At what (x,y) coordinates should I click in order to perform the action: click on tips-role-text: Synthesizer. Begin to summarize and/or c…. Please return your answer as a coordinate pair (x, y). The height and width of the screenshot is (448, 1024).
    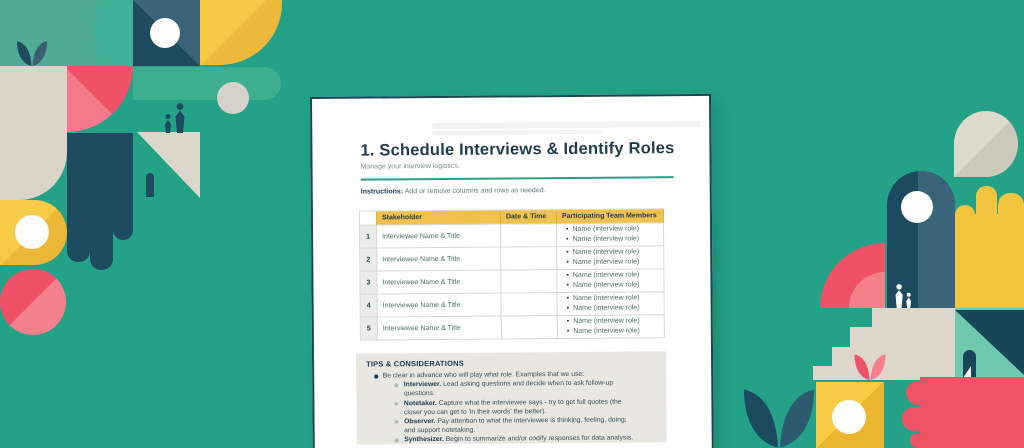
    Looking at the image, I should click on (520, 439).